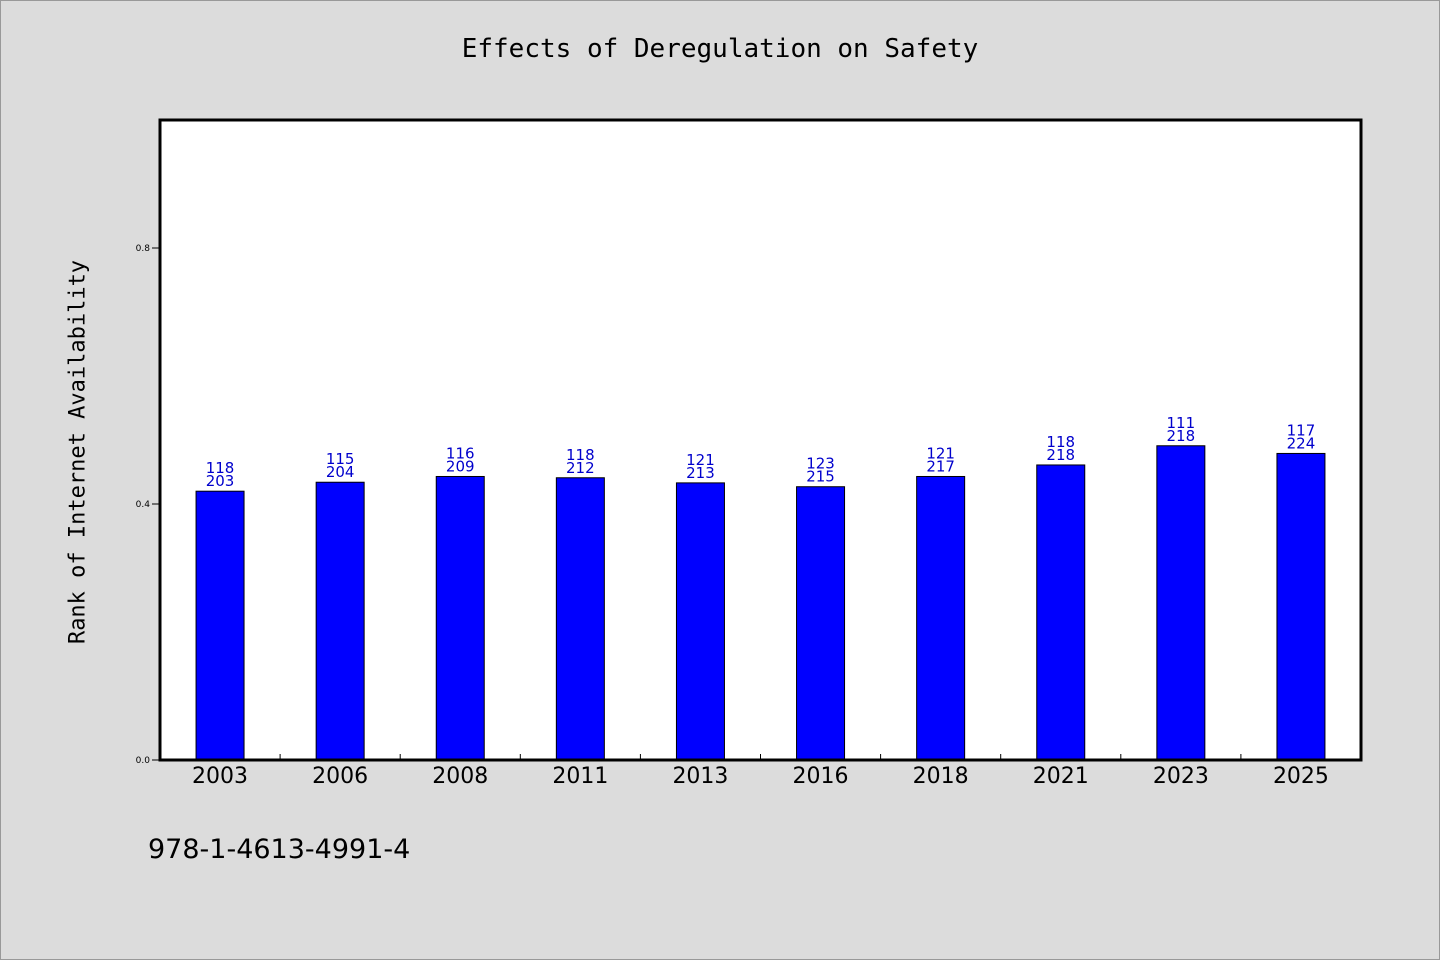 The height and width of the screenshot is (960, 1440). I want to click on x-tick-label: 2003, so click(220, 776).